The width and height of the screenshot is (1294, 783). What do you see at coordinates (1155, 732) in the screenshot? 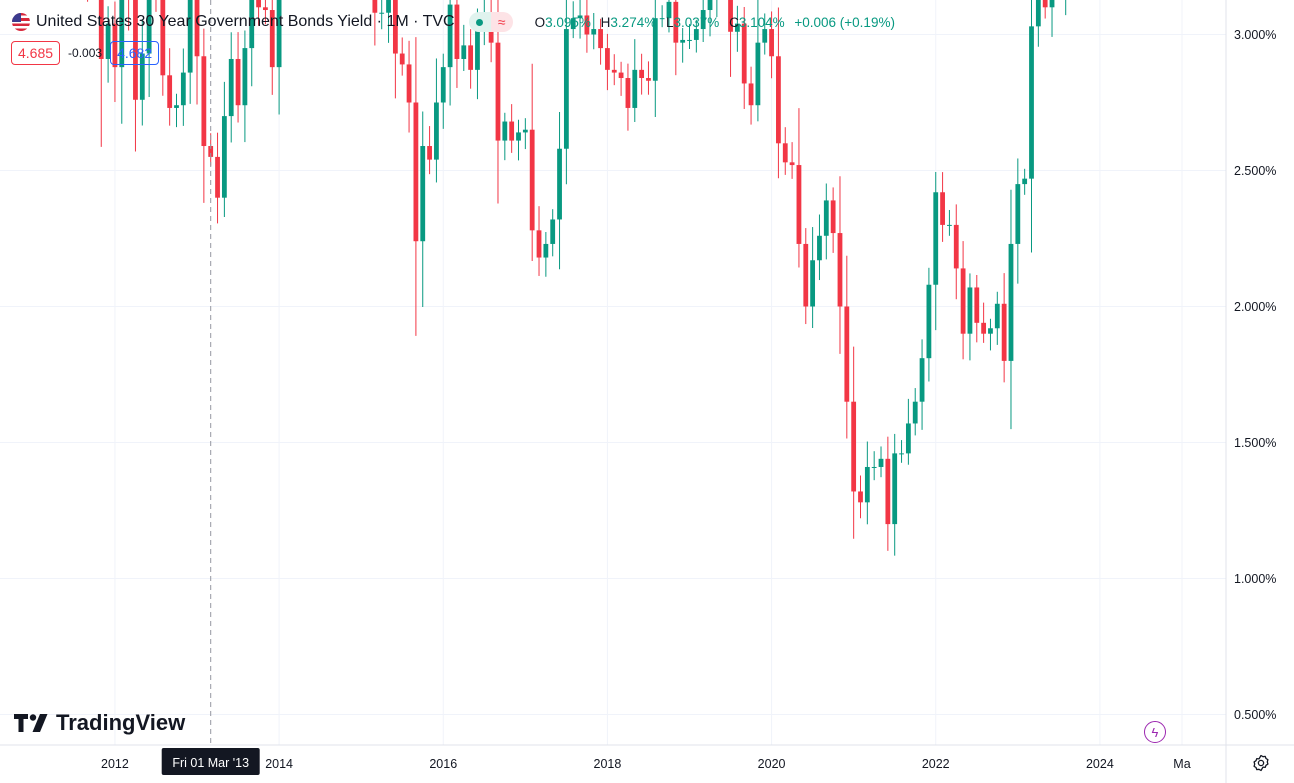
I see `lightning-icon: ϟ` at bounding box center [1155, 732].